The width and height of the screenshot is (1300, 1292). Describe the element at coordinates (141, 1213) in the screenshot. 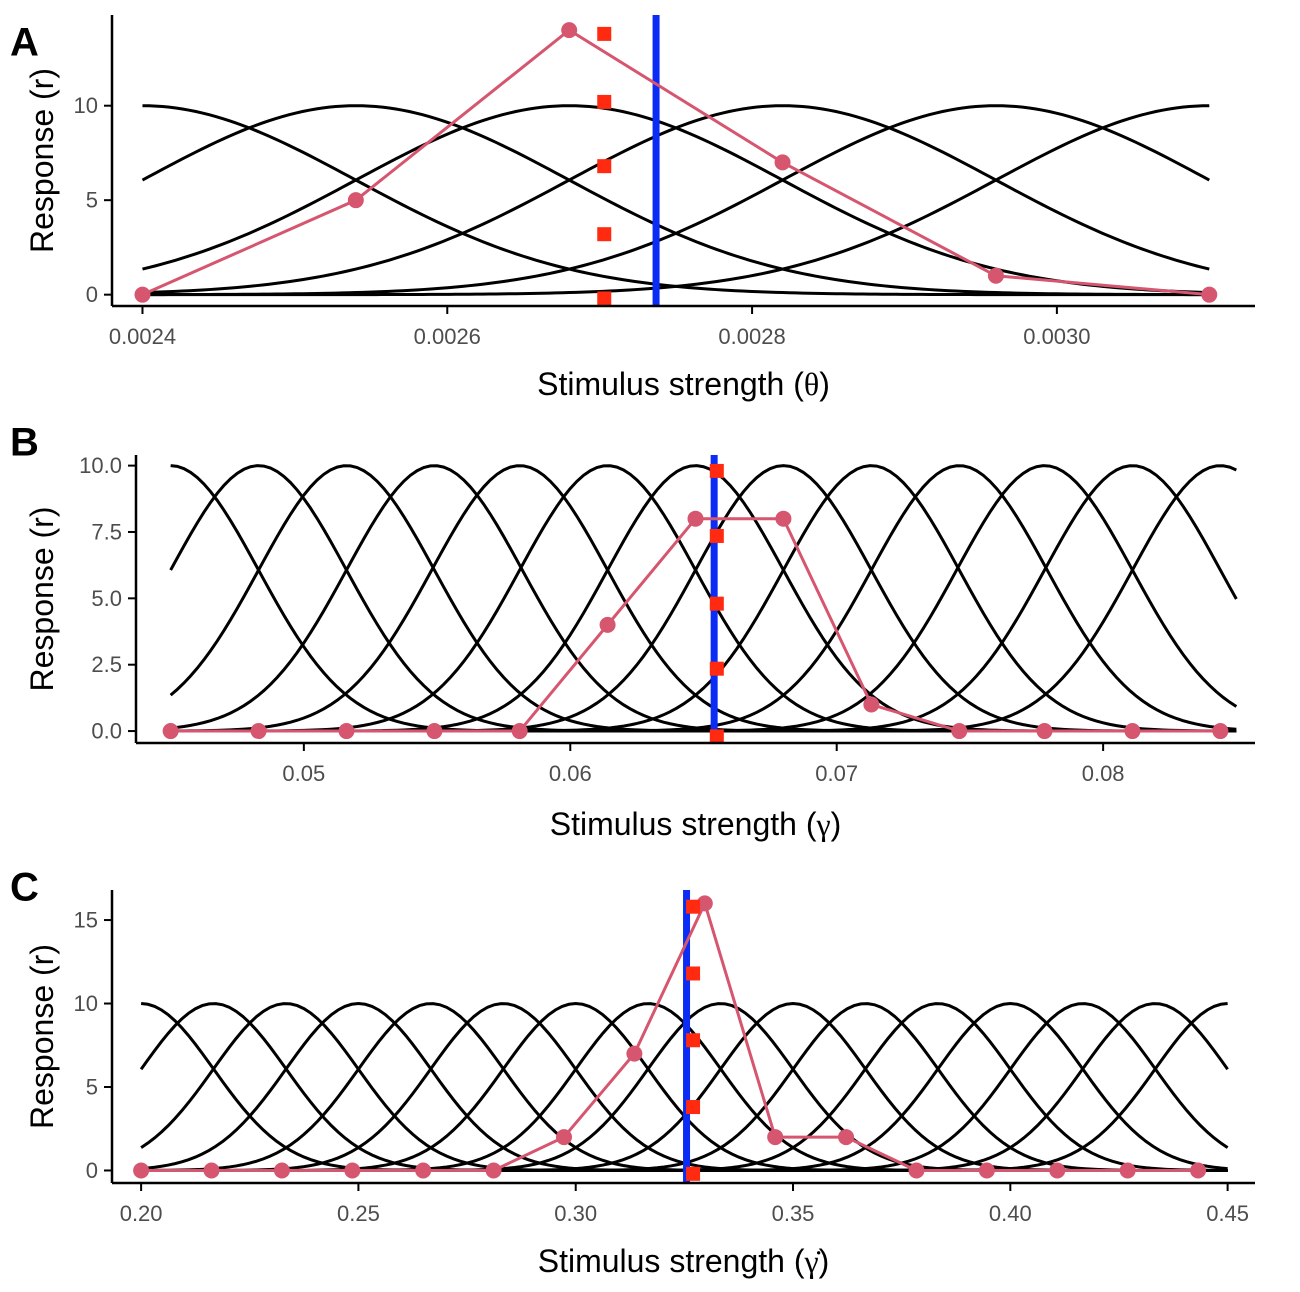

I see `x-tick-label: 0.20` at that location.